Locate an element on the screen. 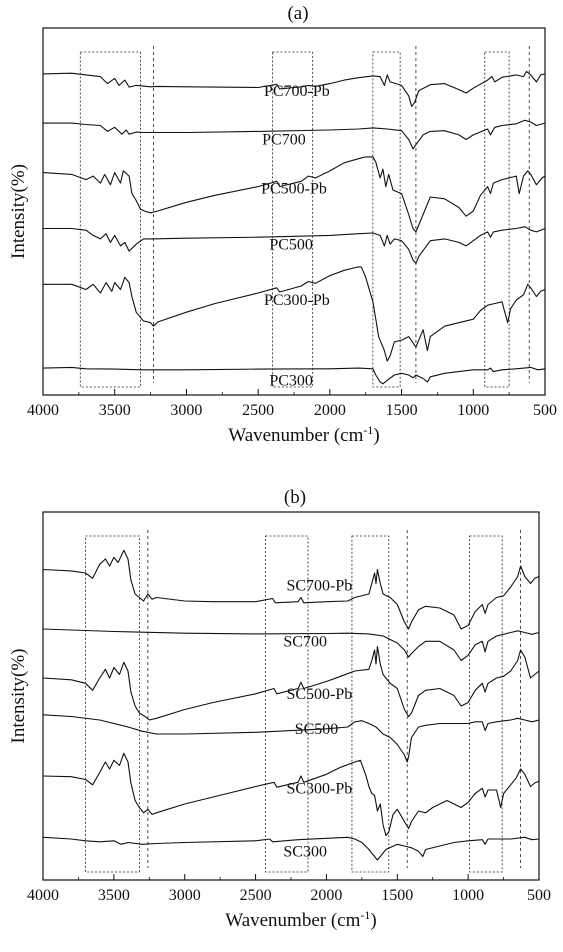 Image resolution: width=563 pixels, height=952 pixels. spectrum-line-sc500-pb is located at coordinates (291, 683).